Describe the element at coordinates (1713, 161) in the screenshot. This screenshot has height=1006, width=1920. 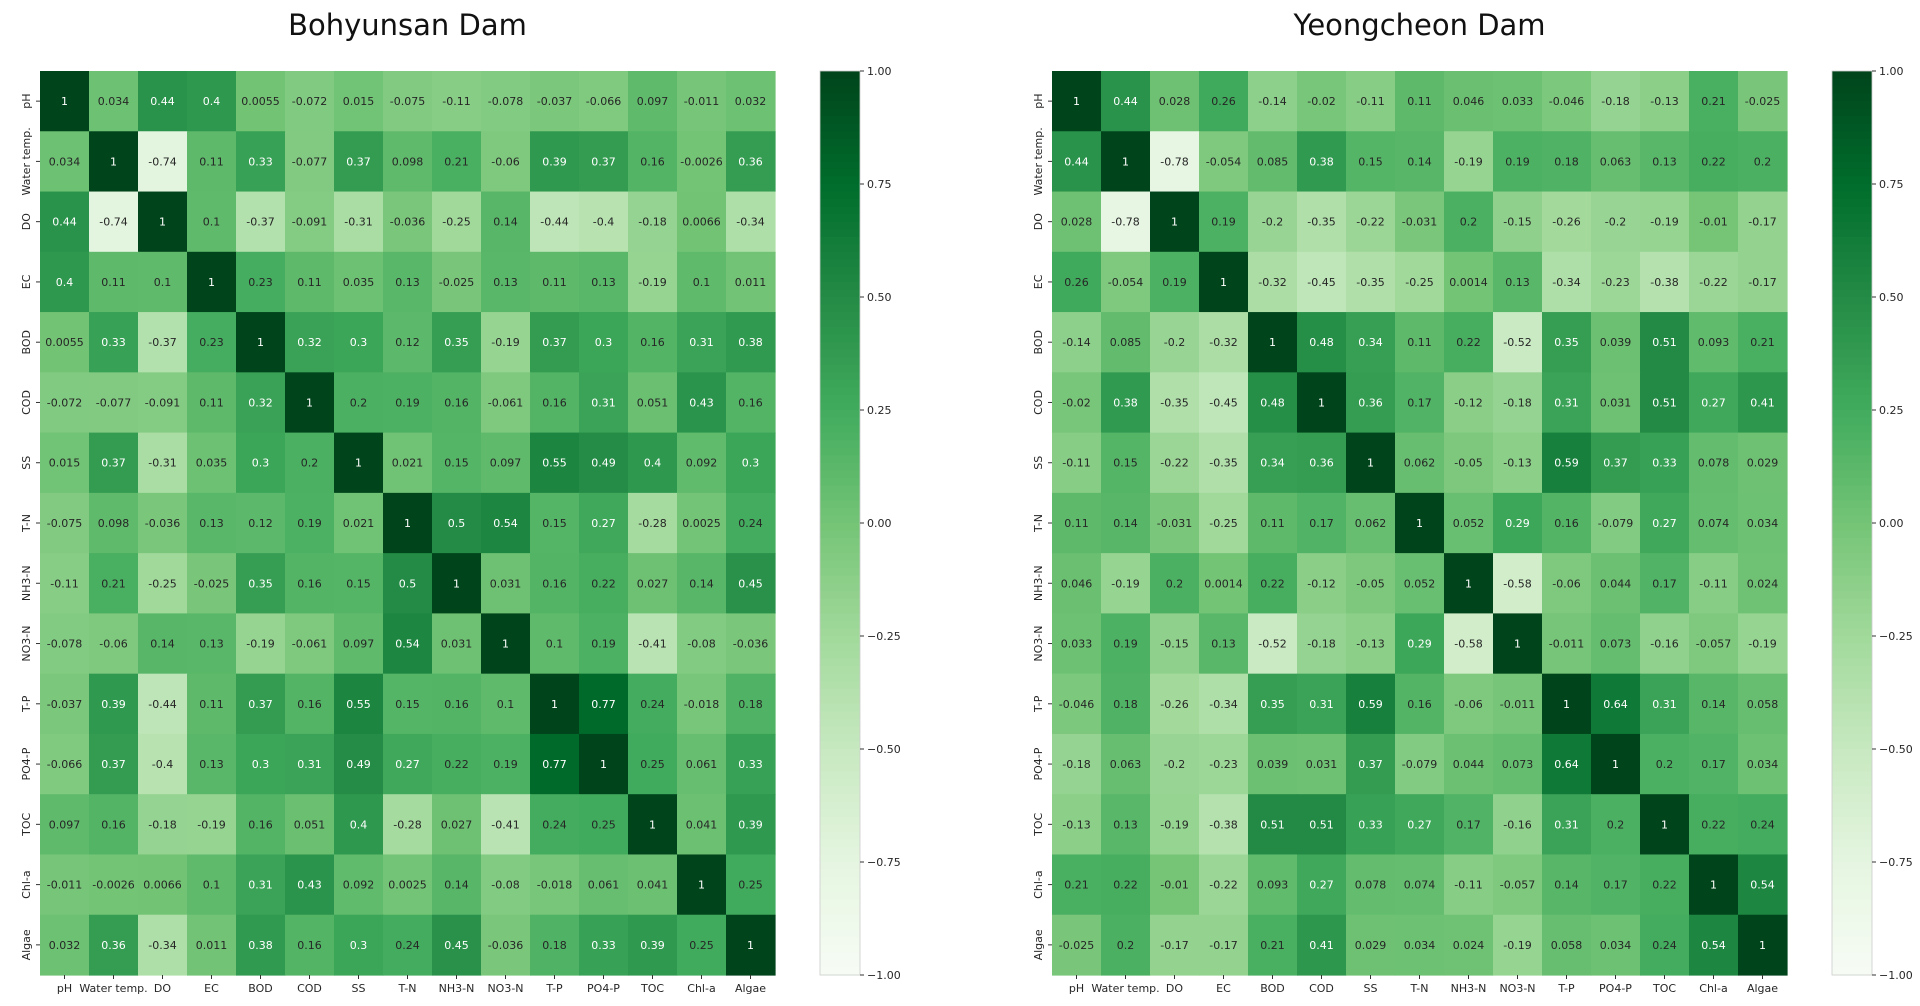
I see `cell-value-label: 0.22` at that location.